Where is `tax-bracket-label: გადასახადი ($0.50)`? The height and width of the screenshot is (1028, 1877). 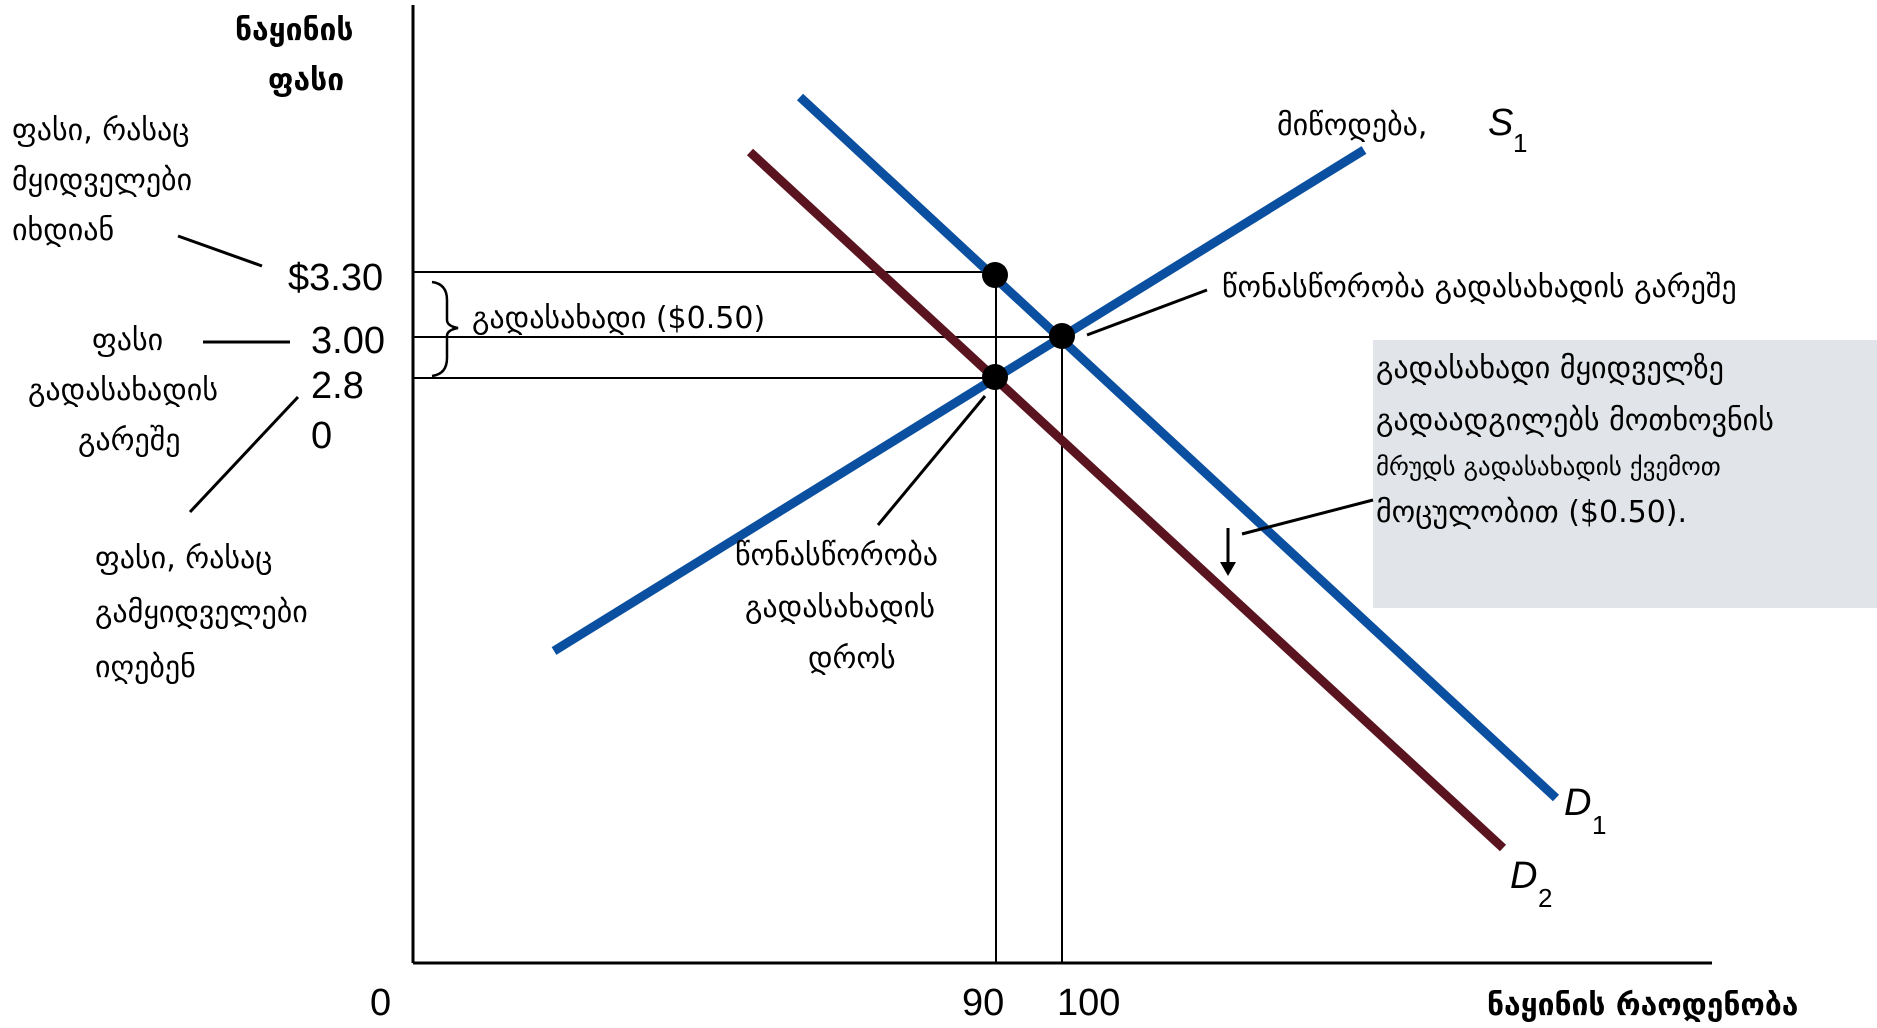 tax-bracket-label: გადასახადი ($0.50) is located at coordinates (618, 318).